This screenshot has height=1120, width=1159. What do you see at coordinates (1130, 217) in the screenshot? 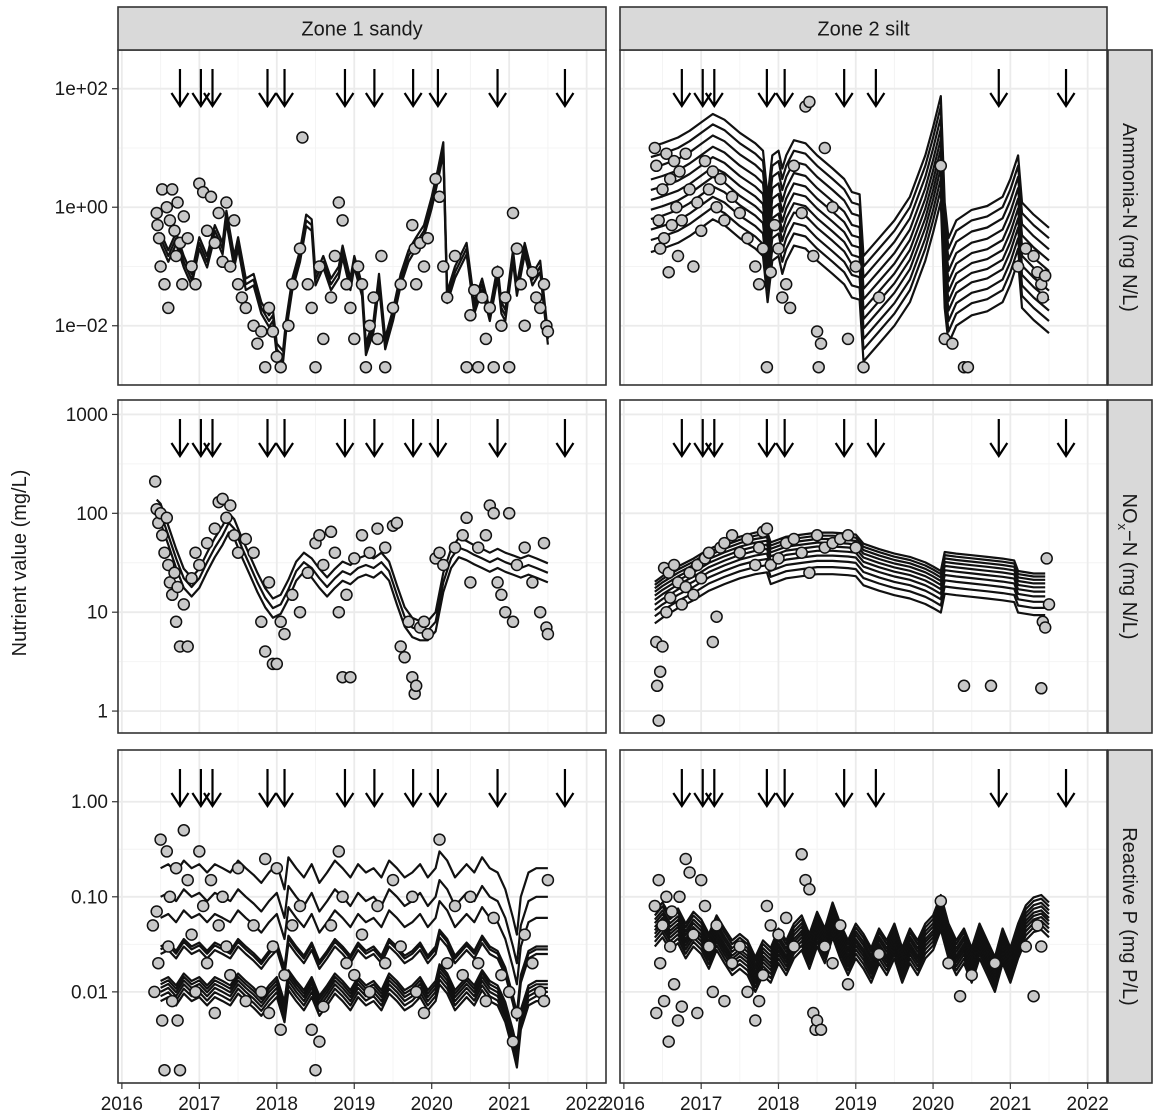
I see `strip-ammonia: Ammonia-N (mg N/L)` at bounding box center [1130, 217].